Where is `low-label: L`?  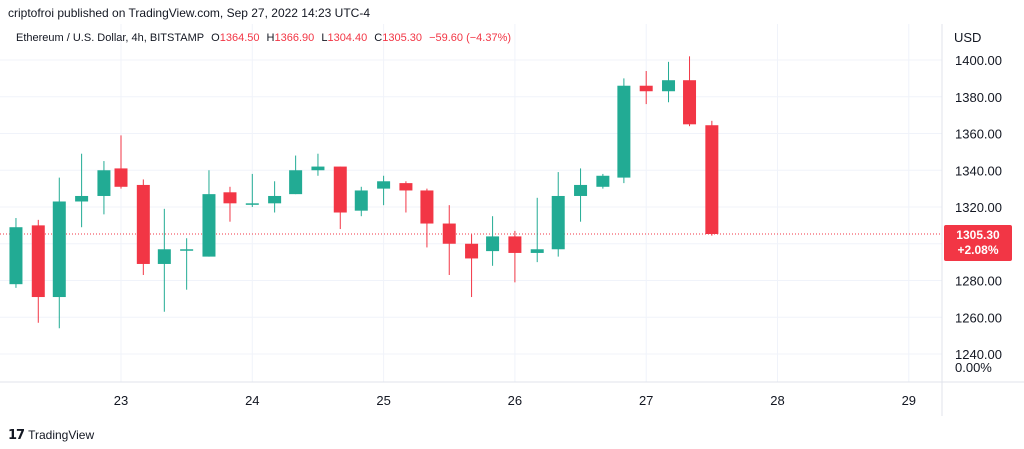
low-label: L is located at coordinates (324, 38).